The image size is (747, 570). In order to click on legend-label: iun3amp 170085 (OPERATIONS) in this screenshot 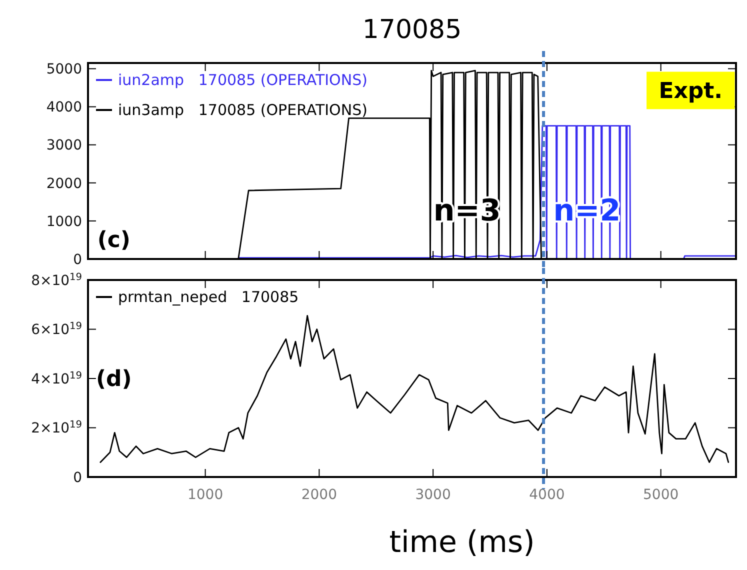, I will do `click(243, 110)`.